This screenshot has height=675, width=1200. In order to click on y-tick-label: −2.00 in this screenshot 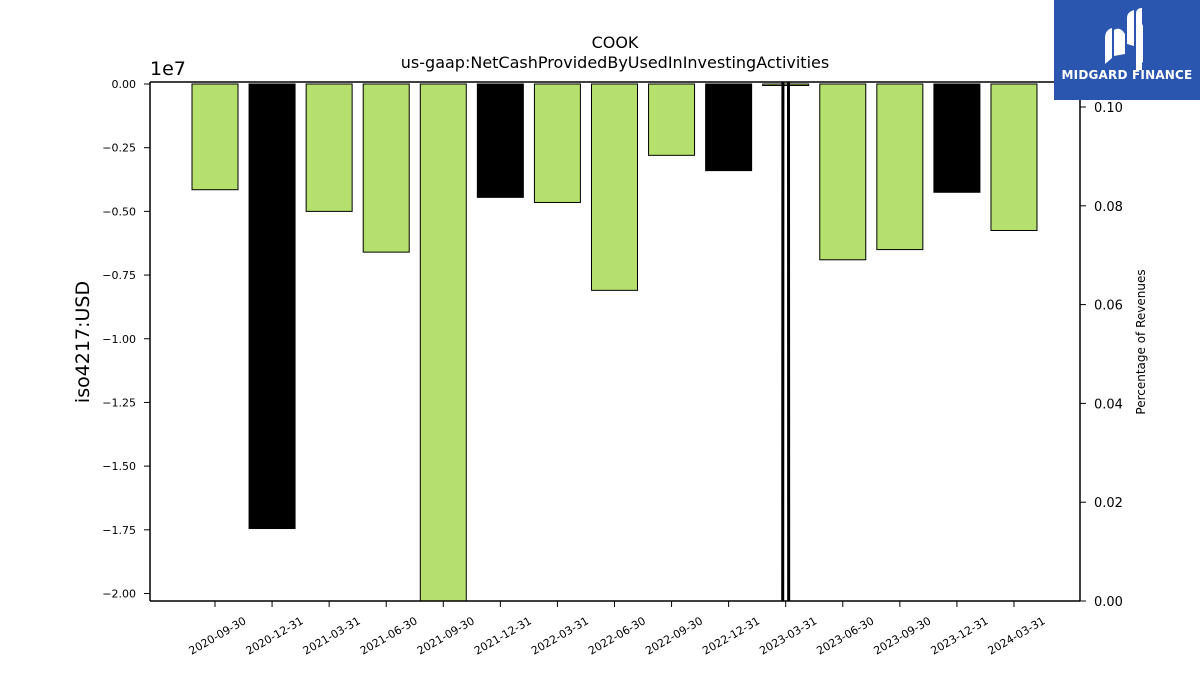, I will do `click(119, 594)`.